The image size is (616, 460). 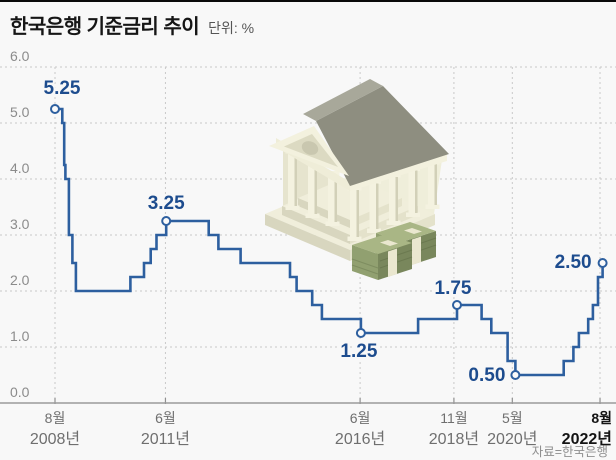 What do you see at coordinates (165, 439) in the screenshot?
I see `x-tick-year: 2011년` at bounding box center [165, 439].